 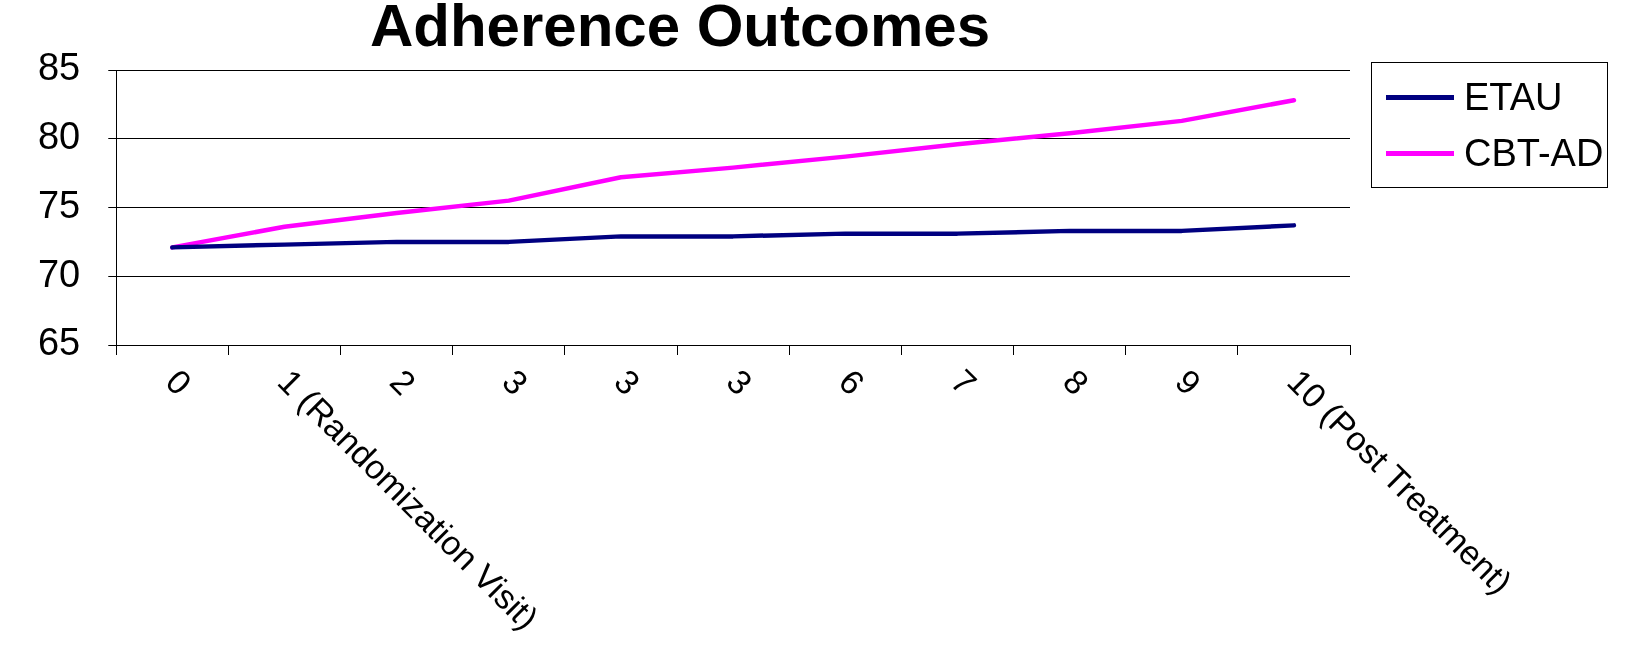 What do you see at coordinates (680, 29) in the screenshot?
I see `chart-title: Adherence Outcomes` at bounding box center [680, 29].